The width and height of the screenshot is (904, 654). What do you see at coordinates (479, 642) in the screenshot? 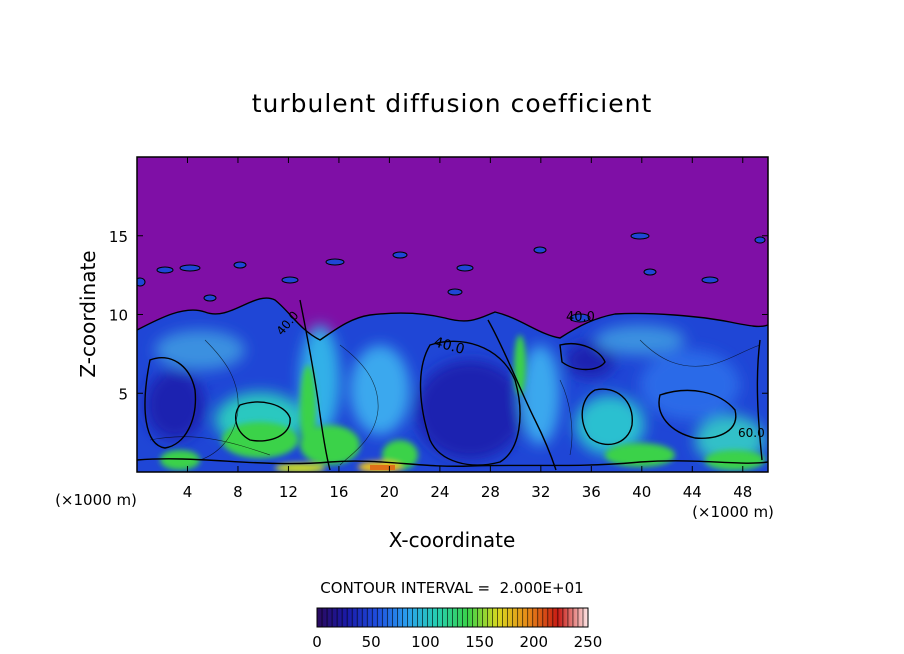
I see `colorbar-tick-label: 150` at bounding box center [479, 642].